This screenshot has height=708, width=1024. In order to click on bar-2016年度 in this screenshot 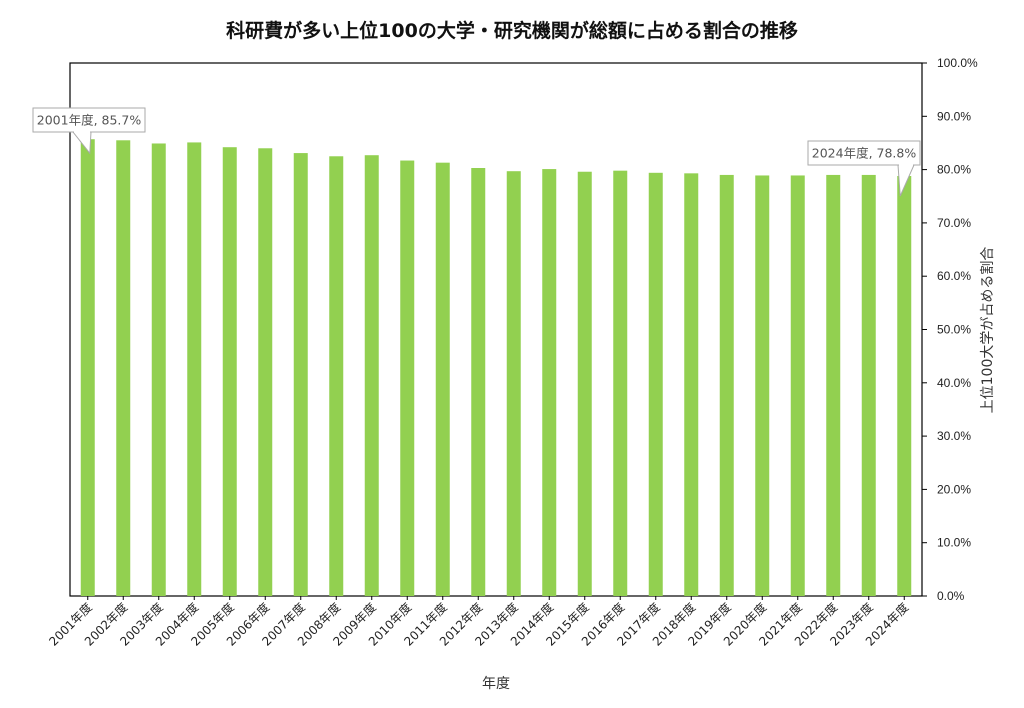, I will do `click(620, 383)`.